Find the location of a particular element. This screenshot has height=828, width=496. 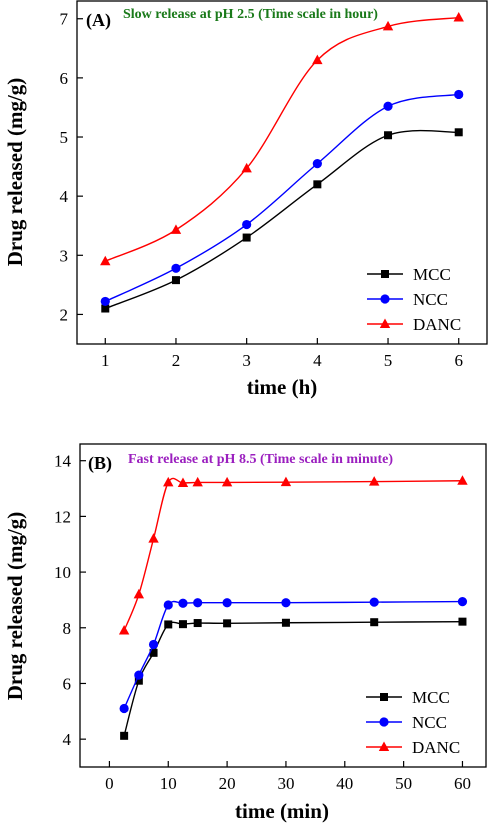

x-tick-label: 2 is located at coordinates (176, 360).